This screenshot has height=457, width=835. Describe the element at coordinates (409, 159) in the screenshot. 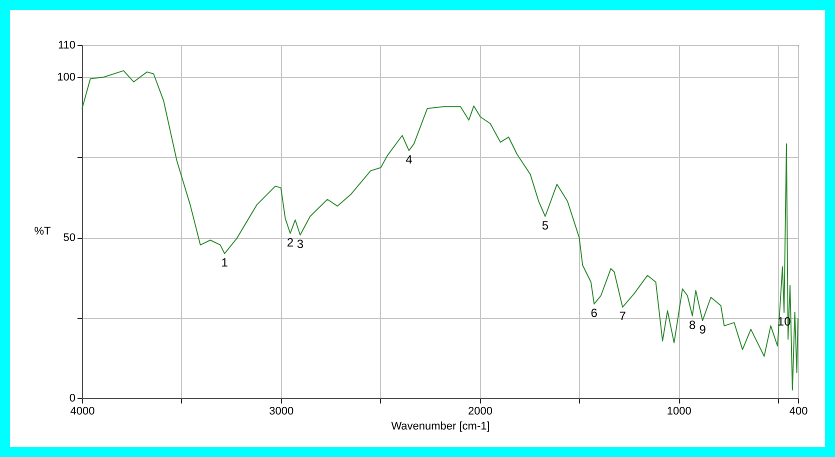

I see `annotation: 4` at that location.